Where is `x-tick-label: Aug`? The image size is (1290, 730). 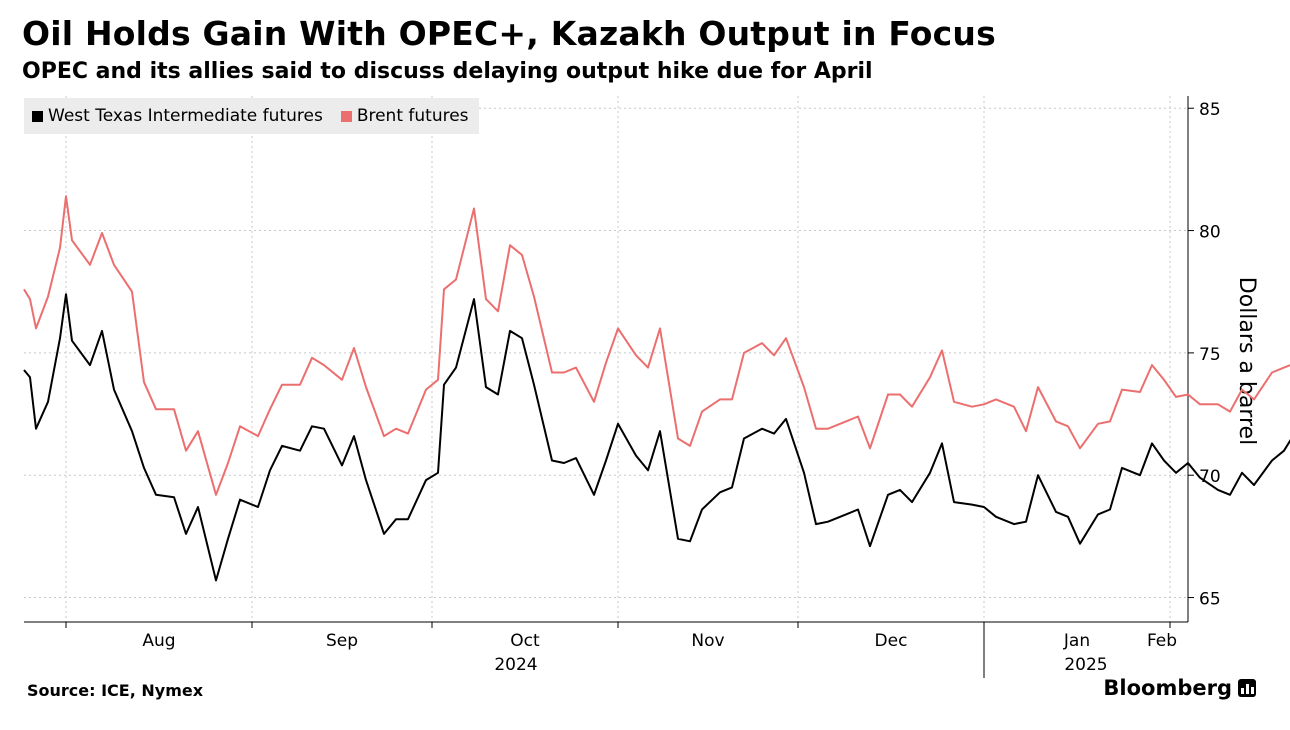
x-tick-label: Aug is located at coordinates (158, 641).